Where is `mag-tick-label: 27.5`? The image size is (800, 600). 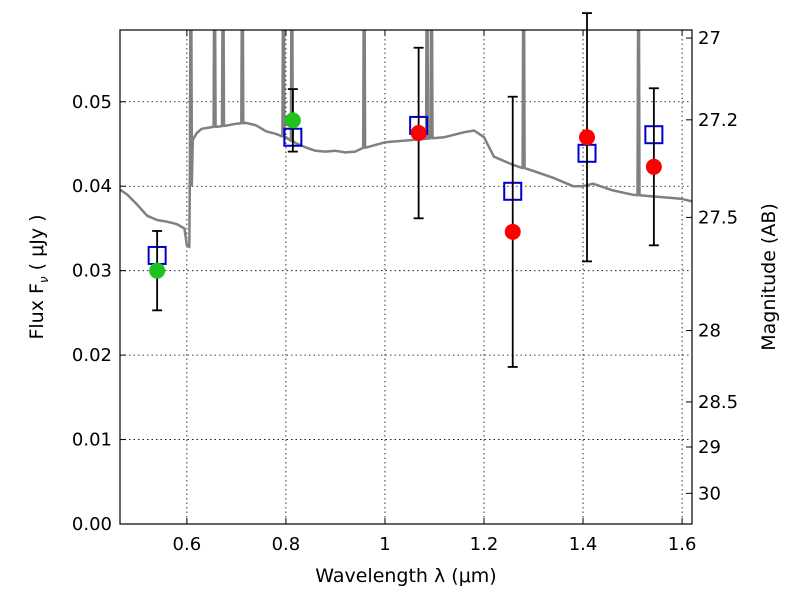 mag-tick-label: 27.5 is located at coordinates (718, 217).